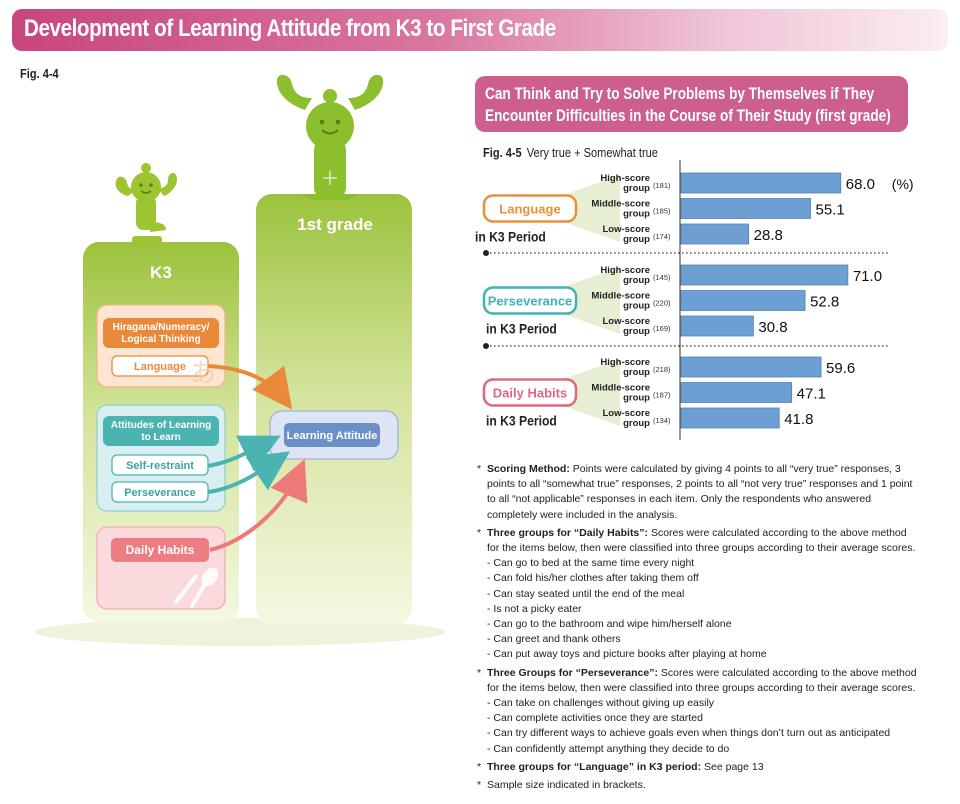 The width and height of the screenshot is (960, 804). What do you see at coordinates (768, 235) in the screenshot?
I see `bar-value: 28.8` at bounding box center [768, 235].